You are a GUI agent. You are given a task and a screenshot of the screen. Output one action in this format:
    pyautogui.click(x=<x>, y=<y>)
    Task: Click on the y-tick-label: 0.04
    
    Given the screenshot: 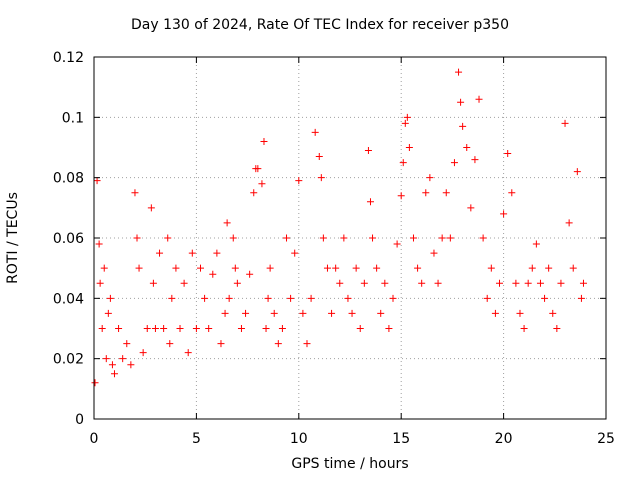 What is the action you would take?
    pyautogui.click(x=68, y=299)
    